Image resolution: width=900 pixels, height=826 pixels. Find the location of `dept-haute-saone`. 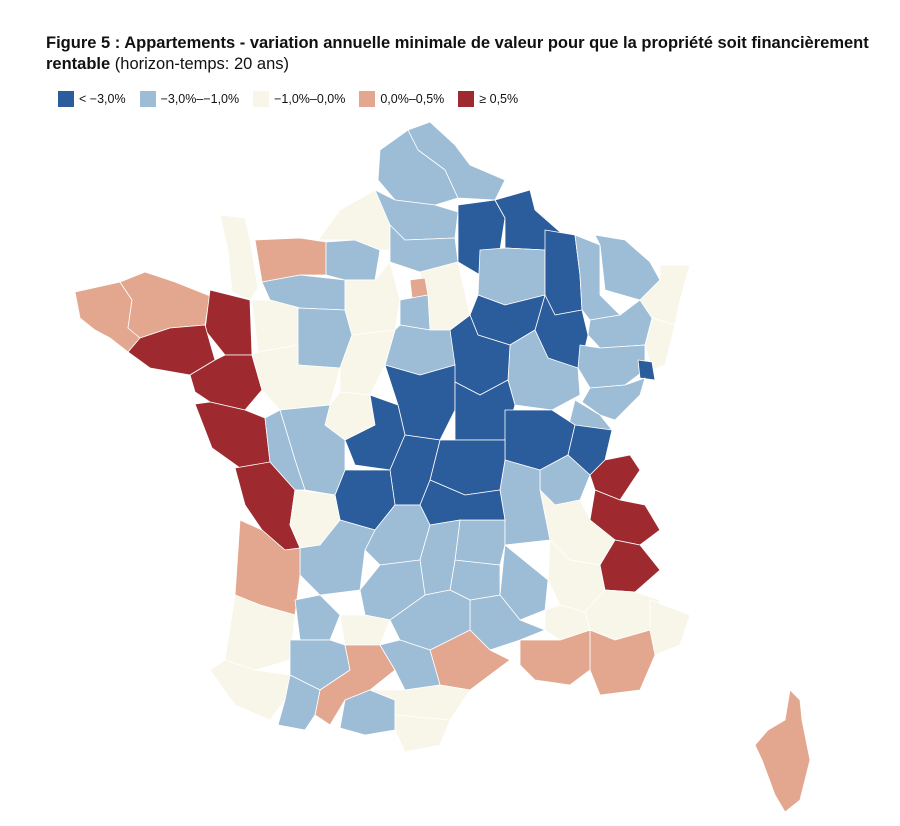

dept-haute-saone is located at coordinates (611, 366).